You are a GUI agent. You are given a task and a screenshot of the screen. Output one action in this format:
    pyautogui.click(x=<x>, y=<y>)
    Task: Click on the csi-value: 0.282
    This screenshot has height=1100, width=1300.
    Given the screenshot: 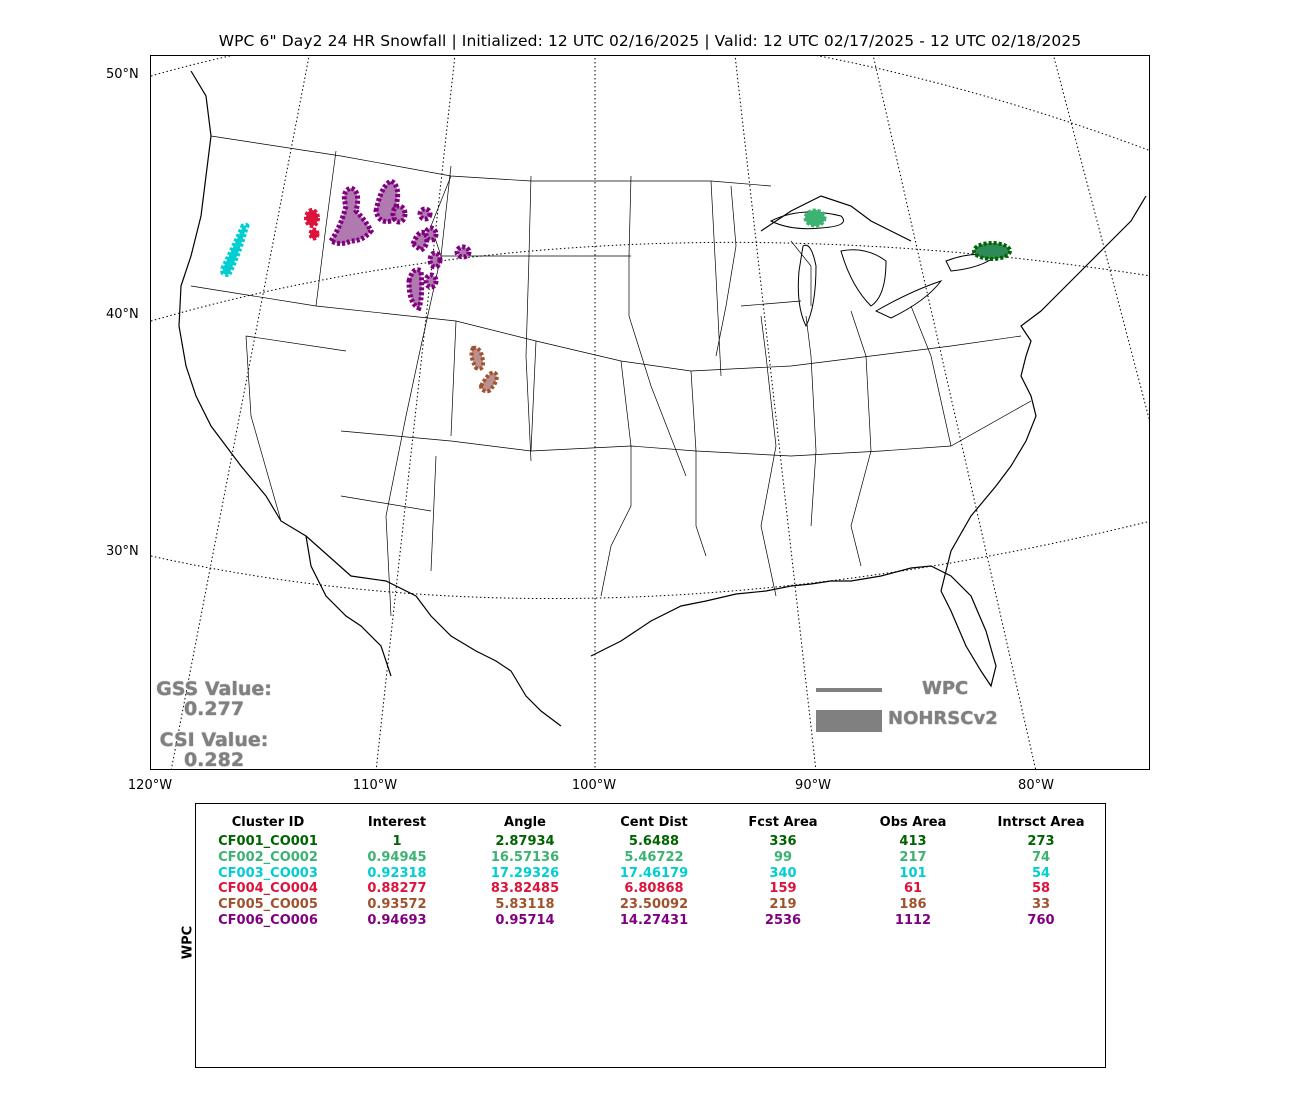 What is the action you would take?
    pyautogui.click(x=214, y=760)
    